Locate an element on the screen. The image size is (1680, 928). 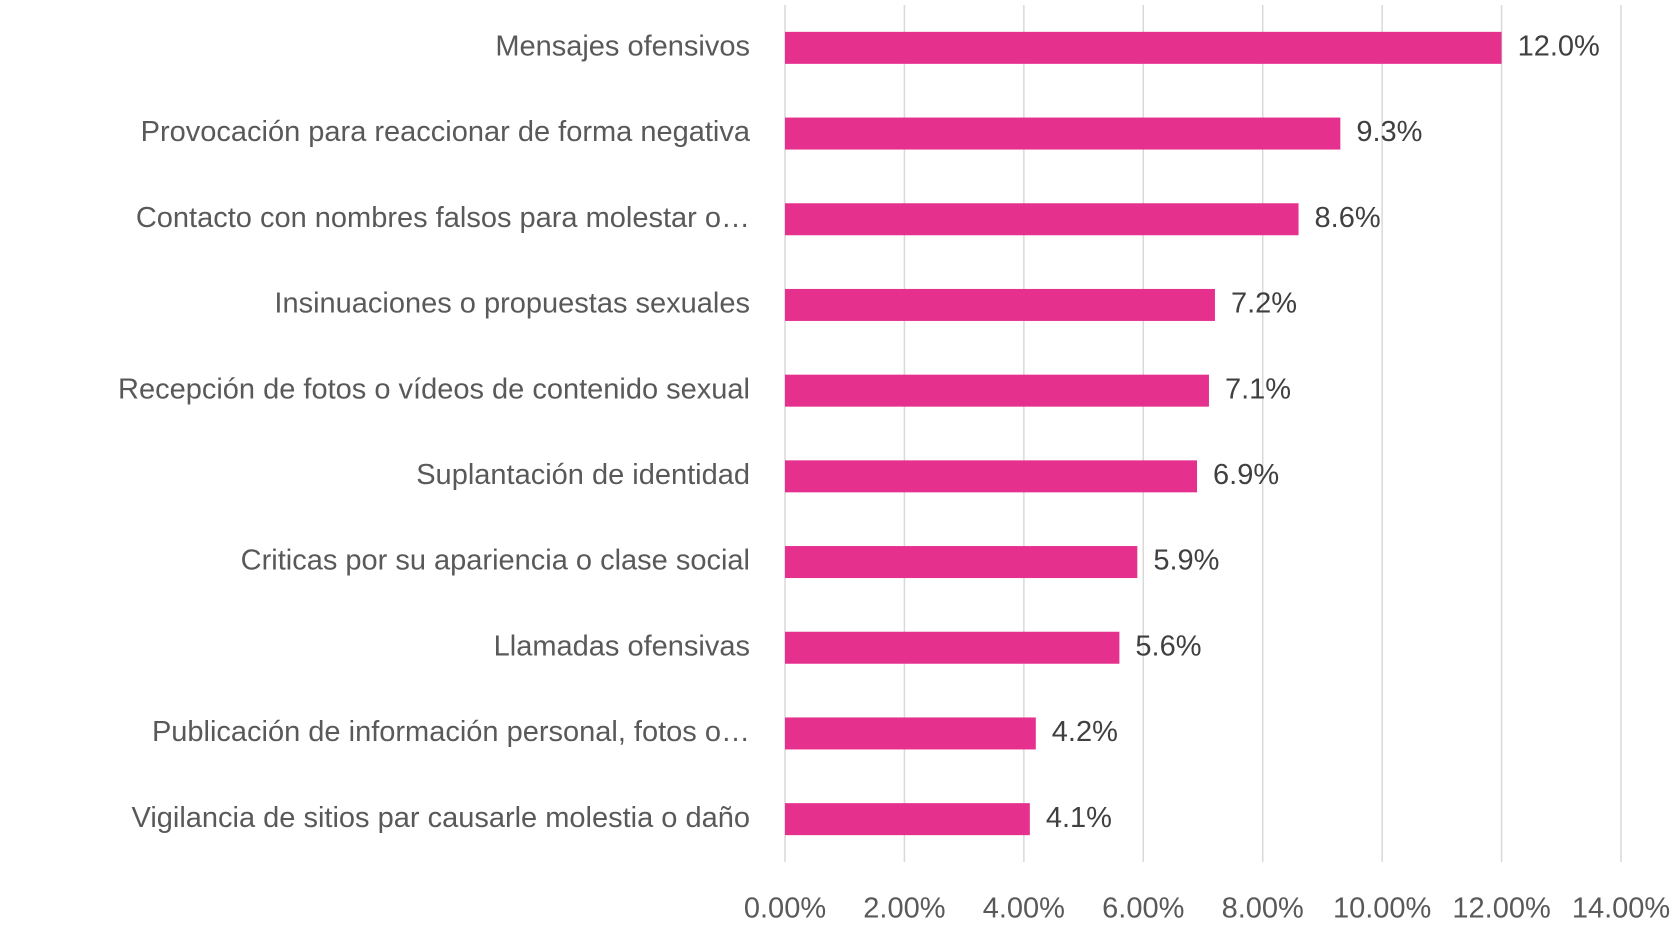
value-label: 4.1% is located at coordinates (1079, 818).